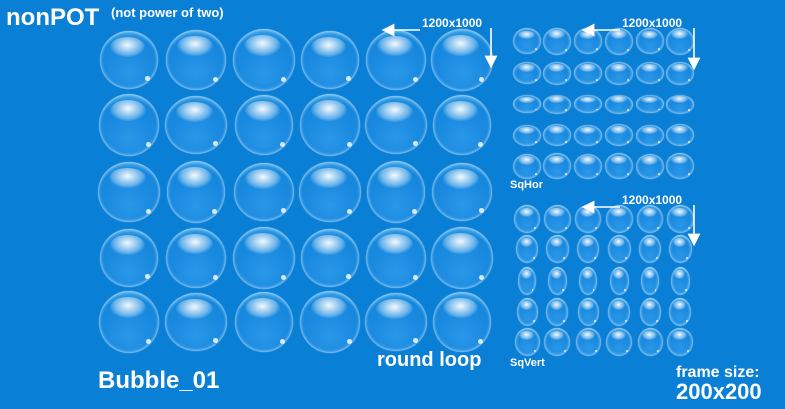  What do you see at coordinates (526, 185) in the screenshot?
I see `sheet-sqhor-label: SqHor` at bounding box center [526, 185].